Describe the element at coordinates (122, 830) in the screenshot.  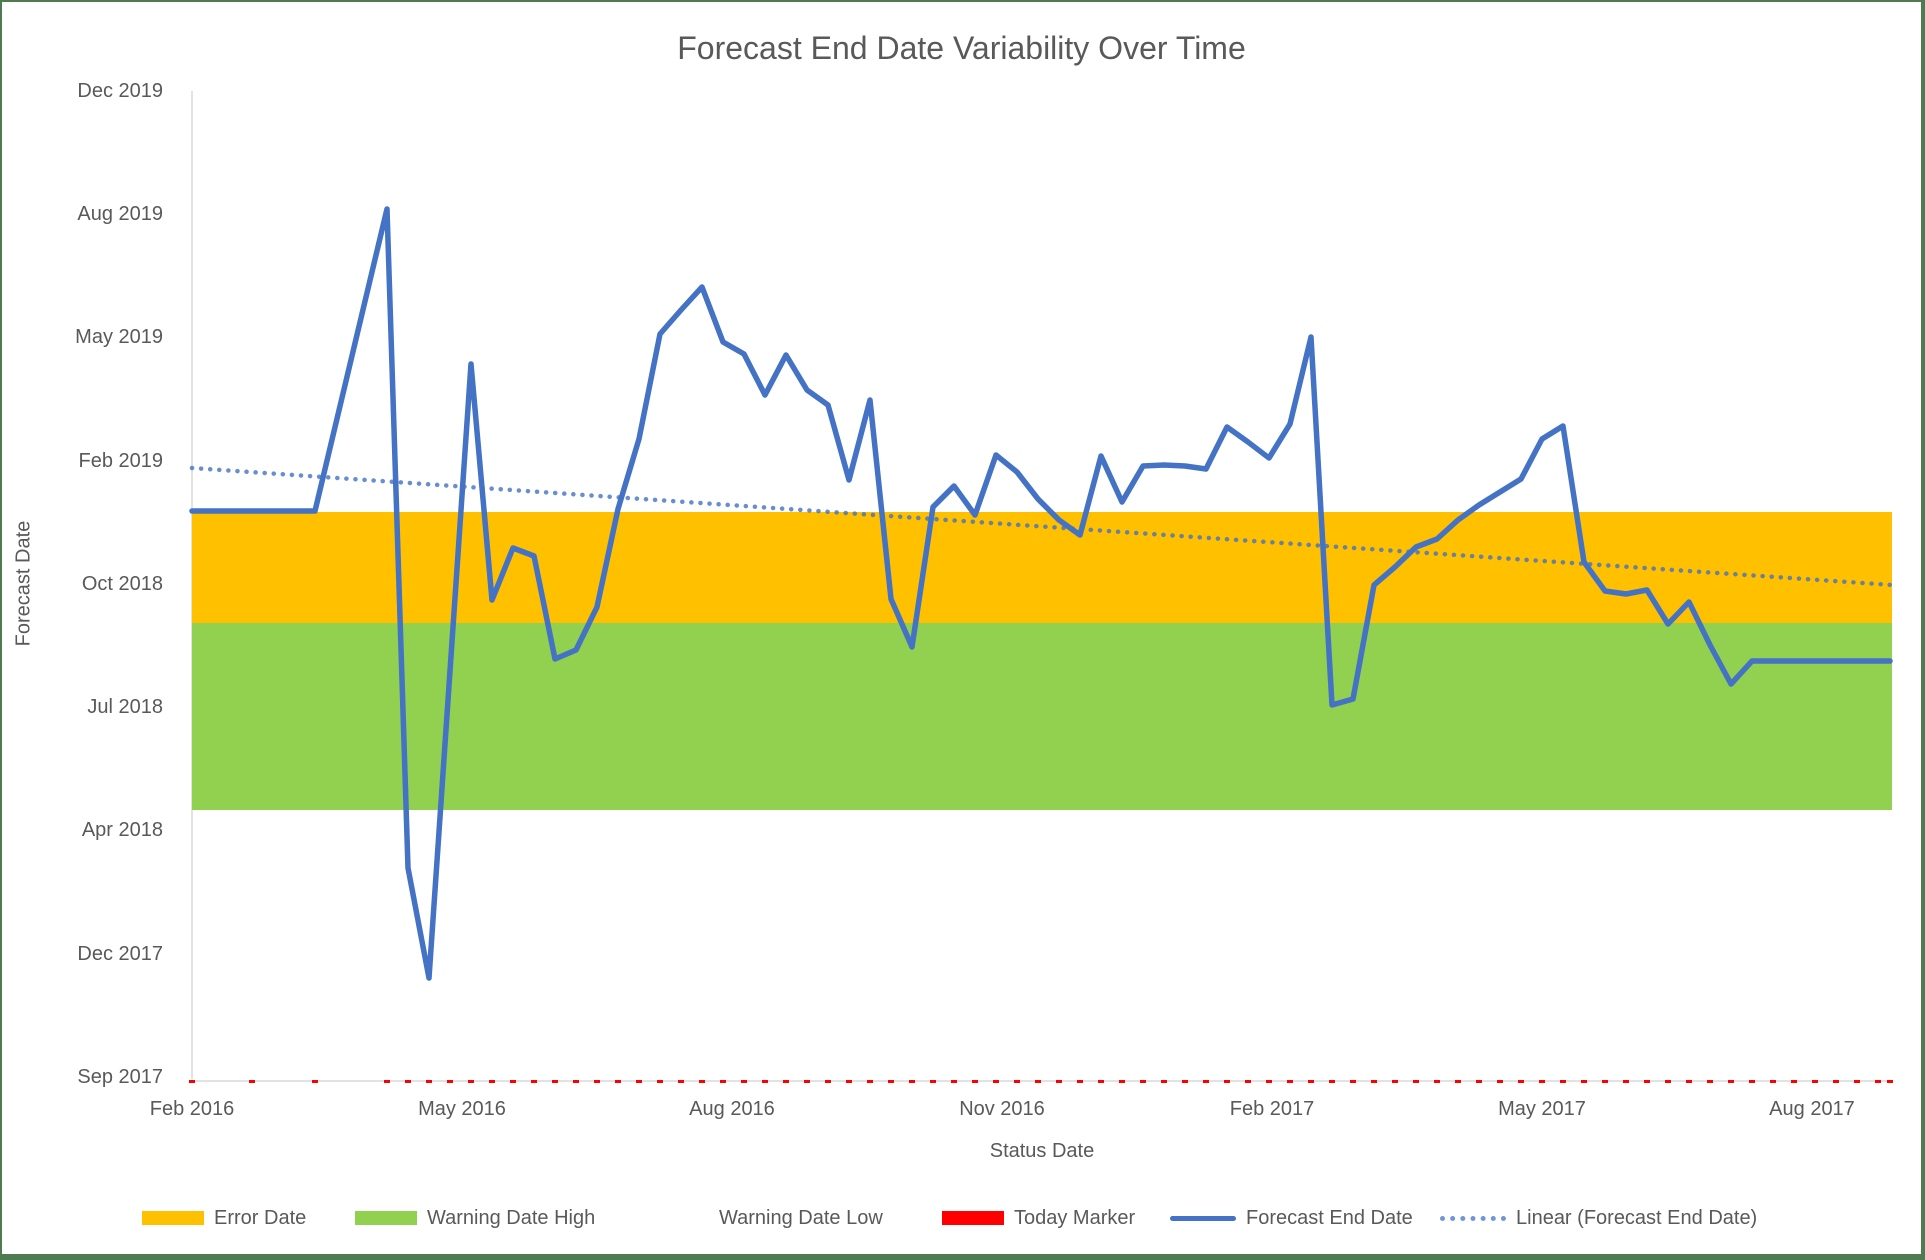
I see `y-tick-label: Apr 2018` at that location.